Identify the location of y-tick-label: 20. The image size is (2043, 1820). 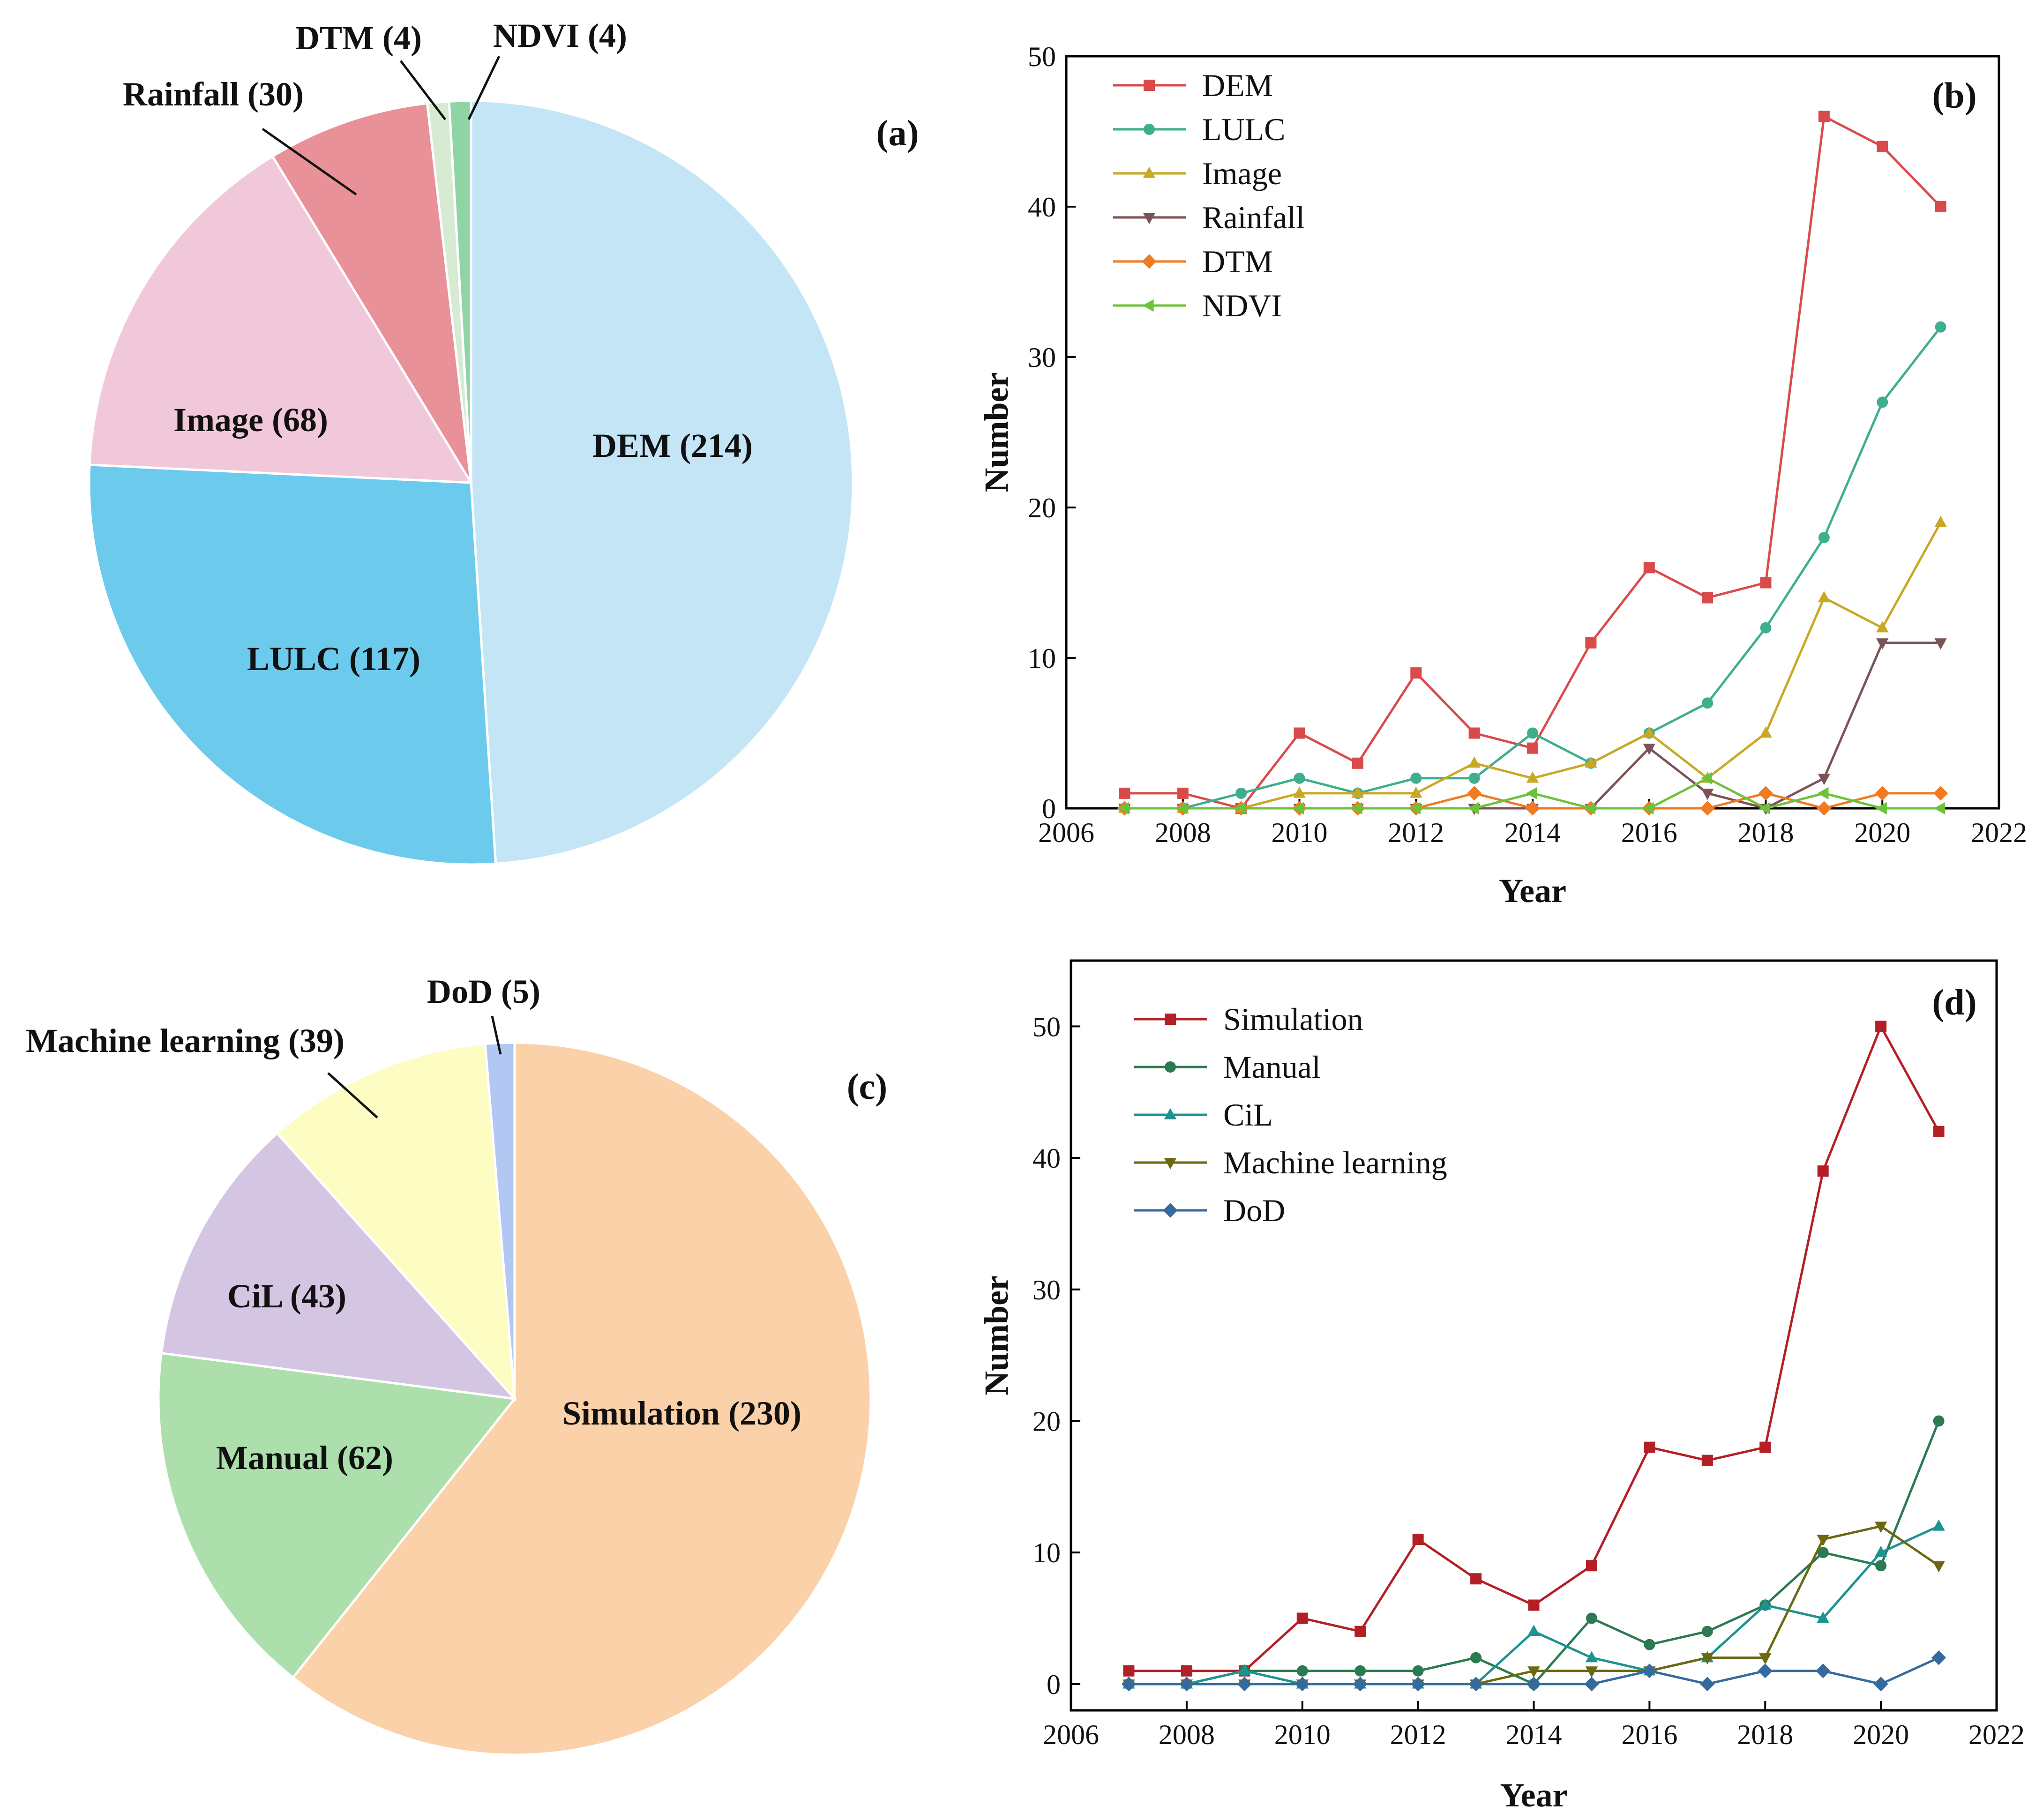
(1042, 507).